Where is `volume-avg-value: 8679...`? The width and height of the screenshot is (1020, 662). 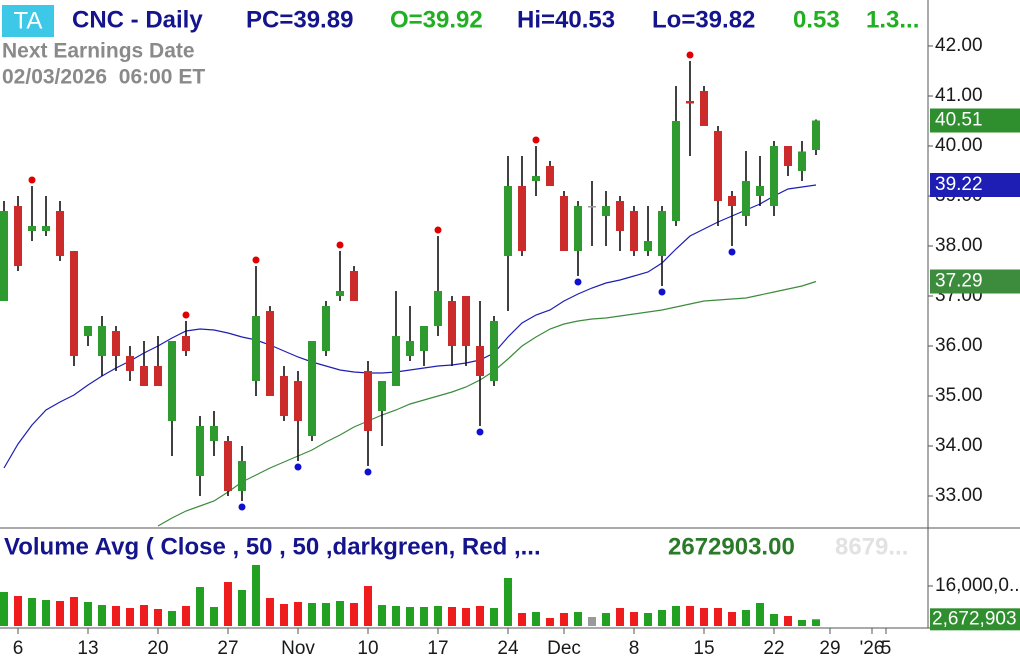
volume-avg-value: 8679... is located at coordinates (871, 546).